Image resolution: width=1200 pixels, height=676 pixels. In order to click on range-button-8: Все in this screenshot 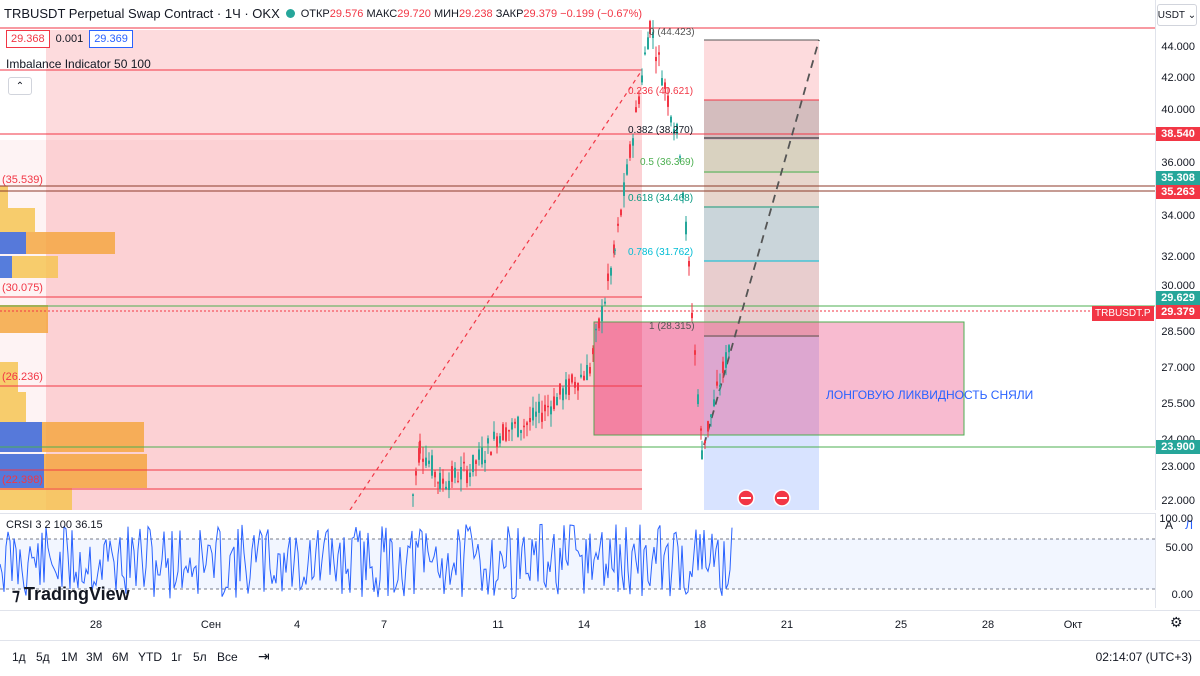, I will do `click(227, 657)`.